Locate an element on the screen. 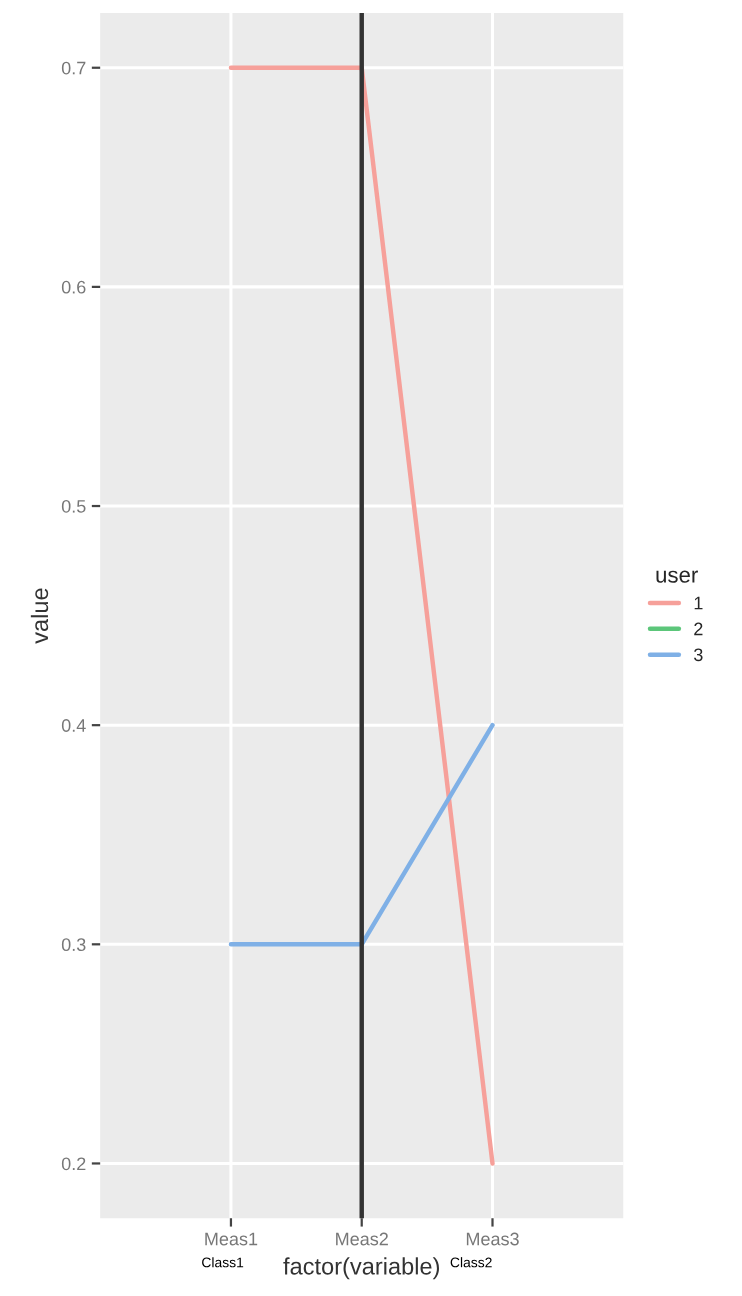  x-tick-label: Meas2 is located at coordinates (362, 1239).